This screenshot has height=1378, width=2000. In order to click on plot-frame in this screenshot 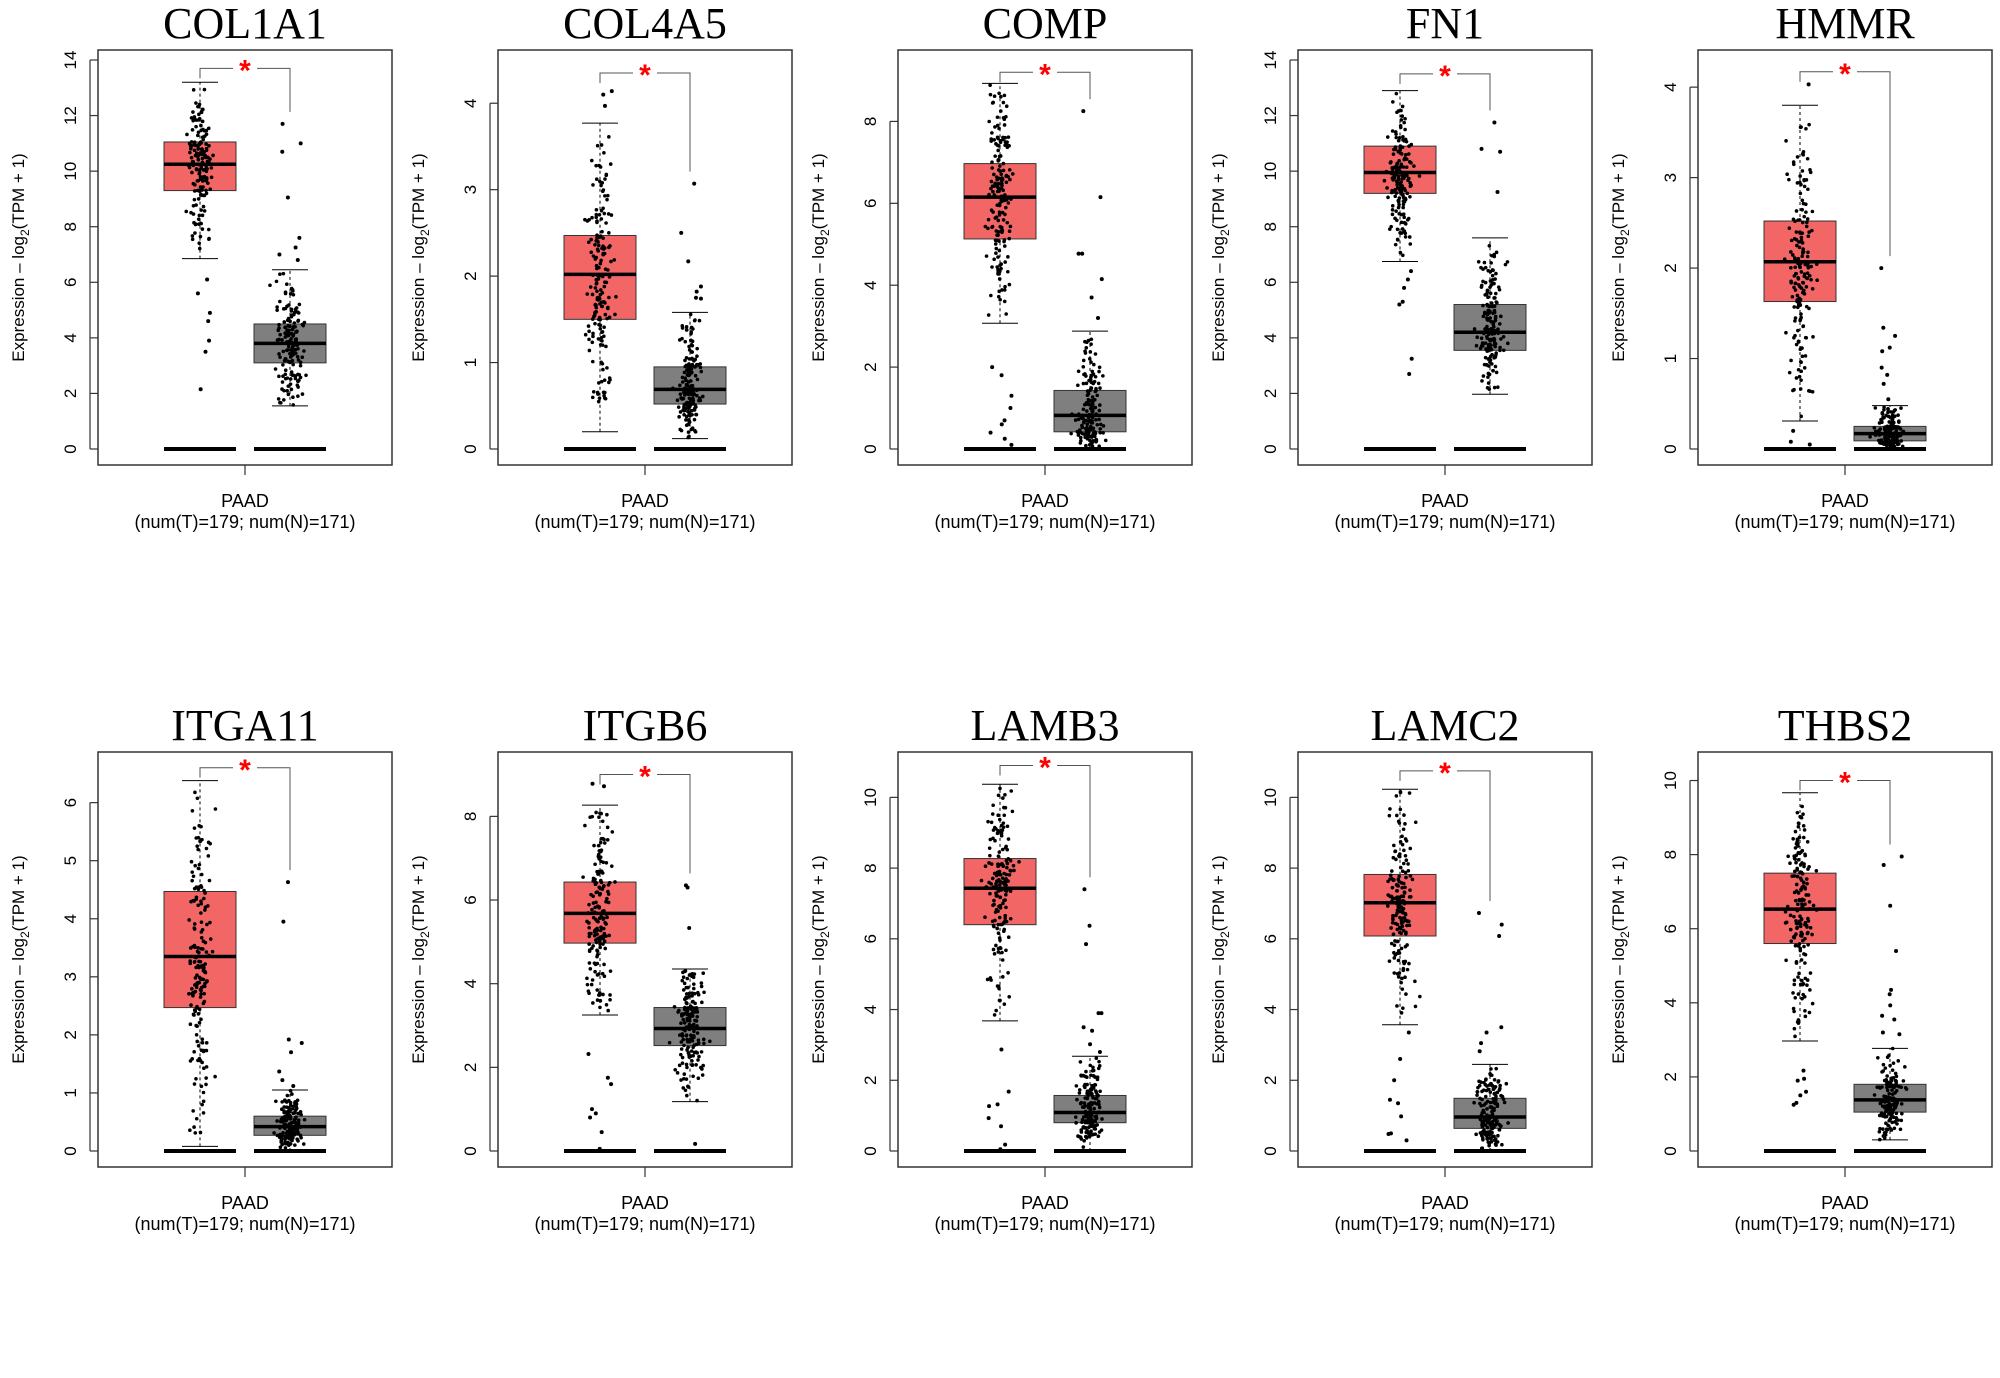, I will do `click(1445, 257)`.